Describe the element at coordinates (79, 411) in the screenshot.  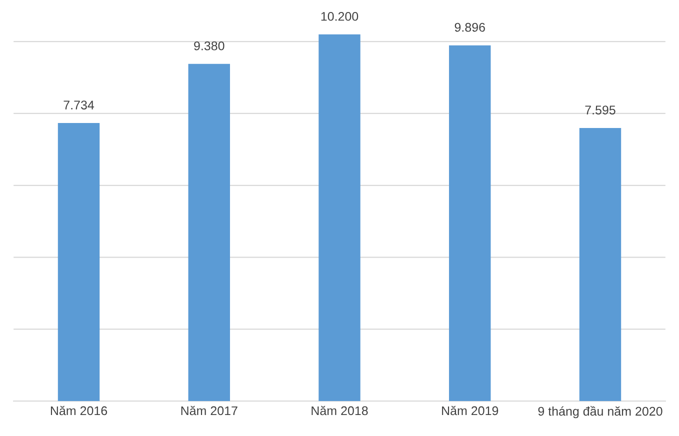
I see `x-tick-label: Năm 2016` at that location.